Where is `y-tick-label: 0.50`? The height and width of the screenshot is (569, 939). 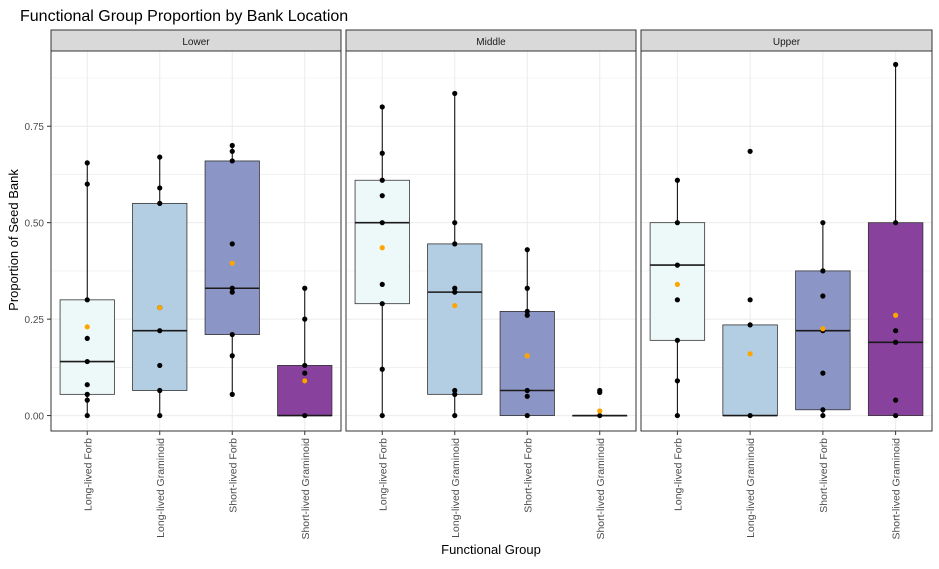 y-tick-label: 0.50 is located at coordinates (35, 224).